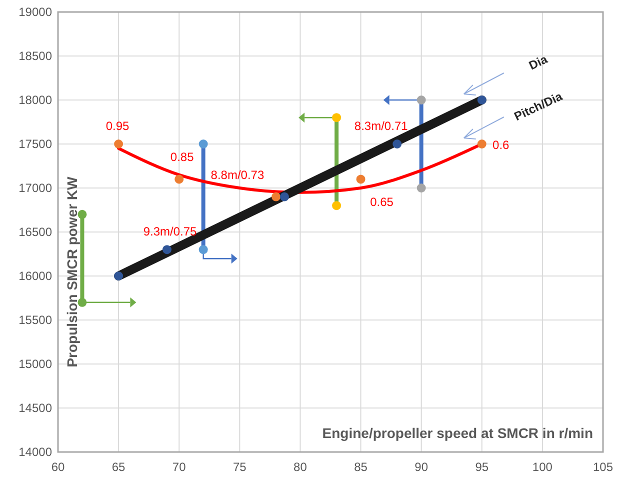 This screenshot has width=617, height=479. What do you see at coordinates (58, 467) in the screenshot?
I see `x-tick-label: 60` at bounding box center [58, 467].